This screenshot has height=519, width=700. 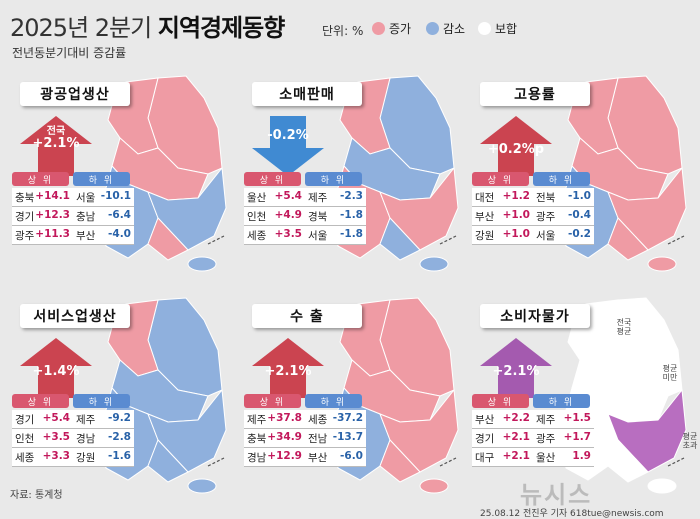 I want to click on change-arrow: -0.2%, so click(x=288, y=148).